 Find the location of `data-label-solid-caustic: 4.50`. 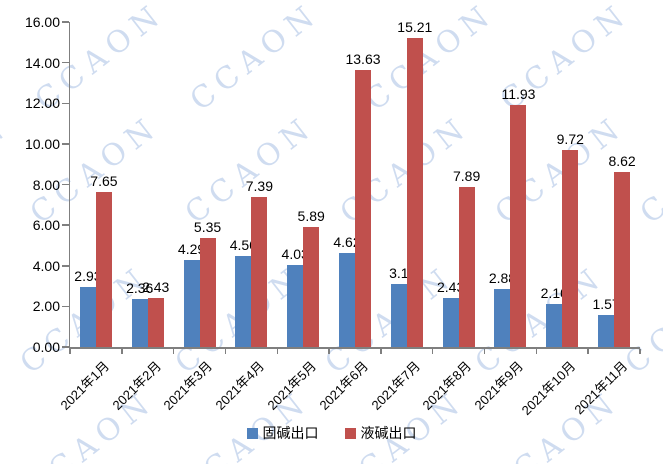

data-label-solid-caustic: 4.50 is located at coordinates (243, 244).